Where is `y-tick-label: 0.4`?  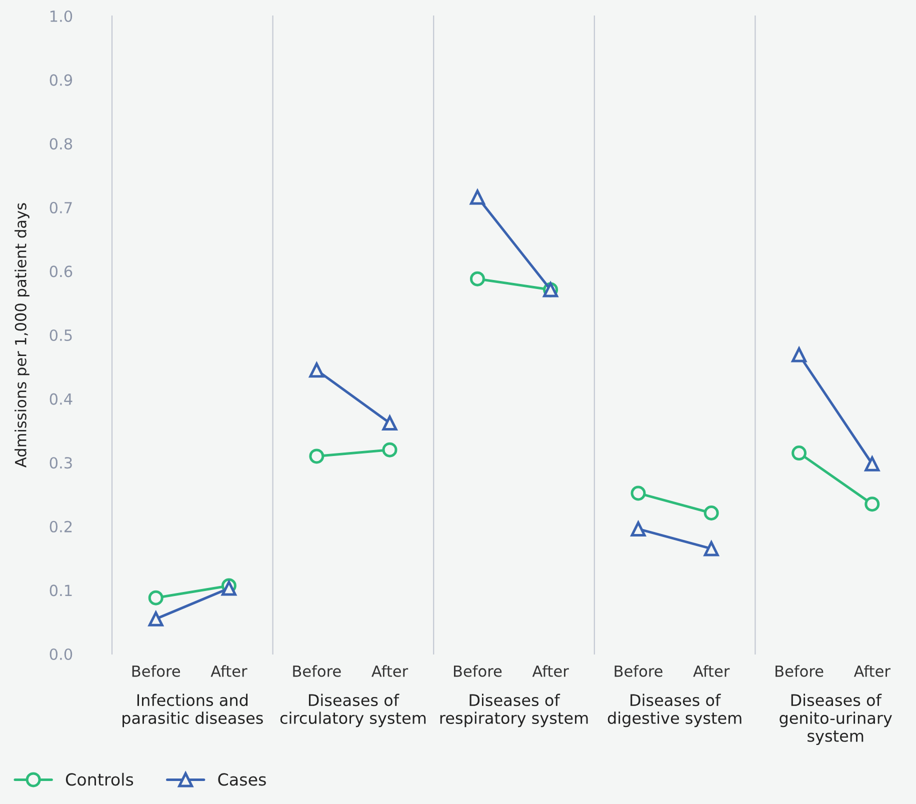
y-tick-label: 0.4 is located at coordinates (61, 399).